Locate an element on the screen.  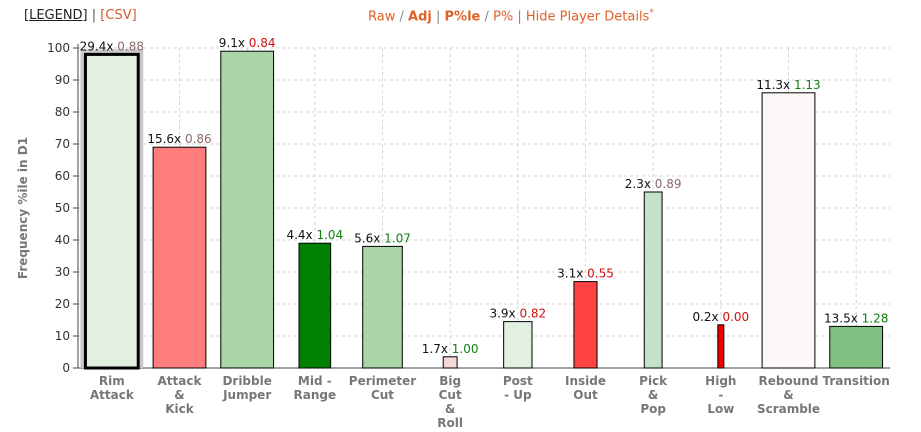
bar-value-label: 3.1x 0.55 is located at coordinates (585, 274).